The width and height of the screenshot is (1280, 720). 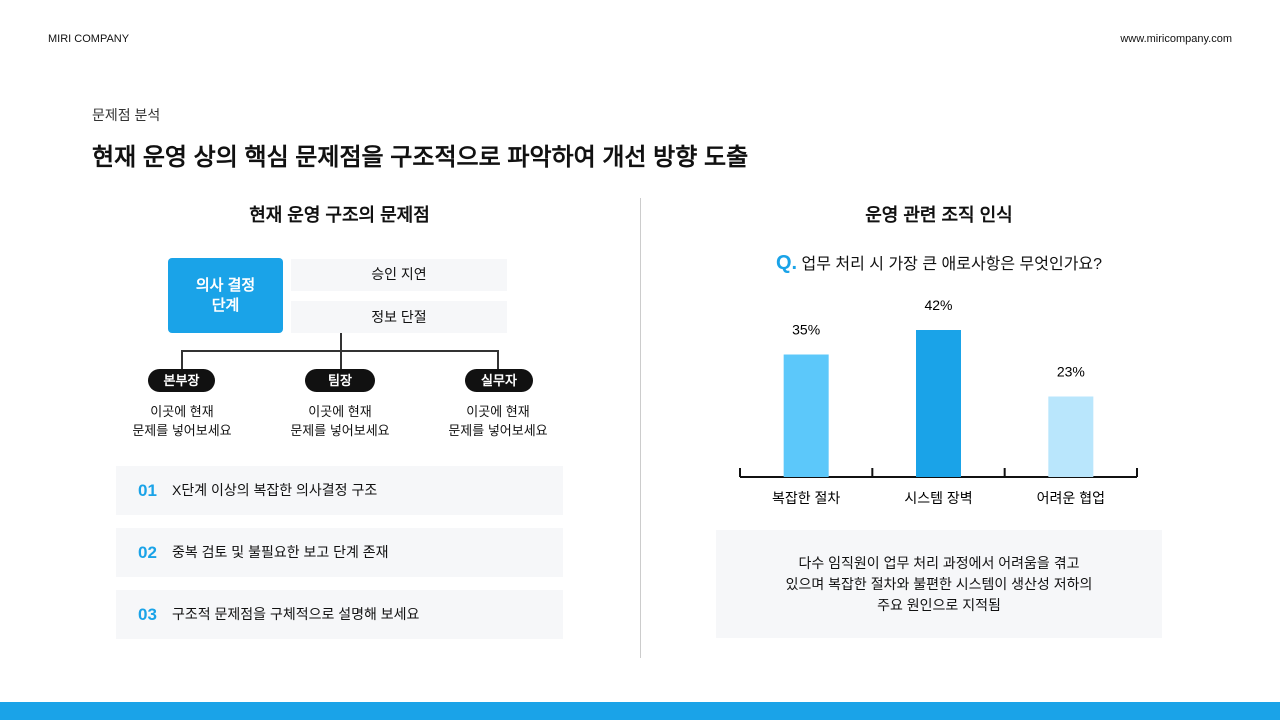 What do you see at coordinates (225, 295) in the screenshot?
I see `decision-box: 의사 결정 단계` at bounding box center [225, 295].